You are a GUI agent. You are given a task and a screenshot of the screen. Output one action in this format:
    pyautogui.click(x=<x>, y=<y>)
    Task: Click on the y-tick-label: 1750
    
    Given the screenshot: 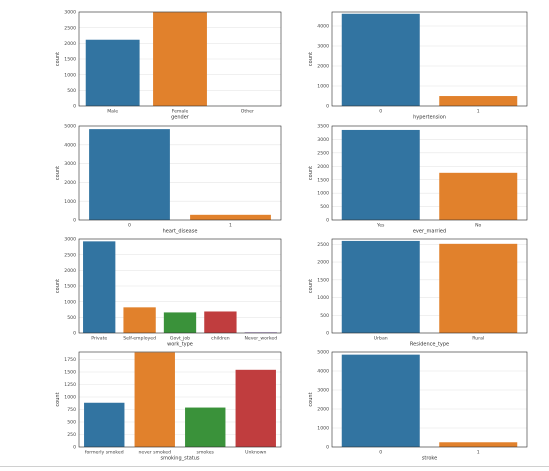 What is the action you would take?
    pyautogui.click(x=70, y=360)
    